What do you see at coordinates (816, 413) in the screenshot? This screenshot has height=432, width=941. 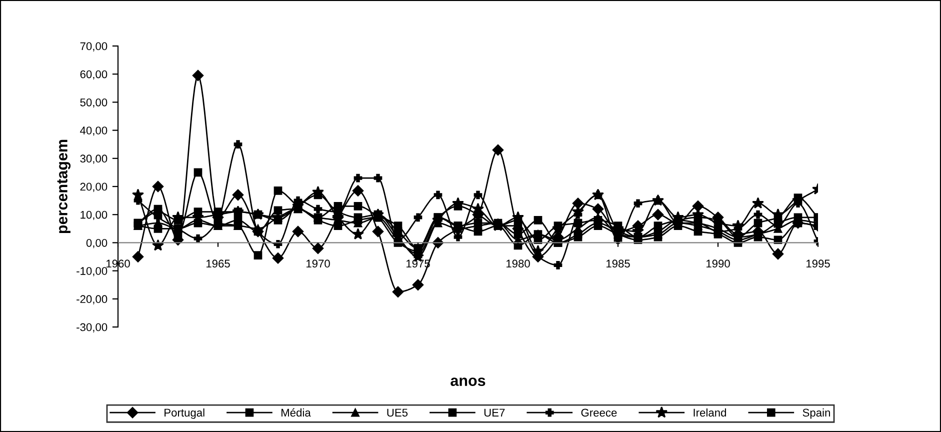 I see `legend-label: Spain` at bounding box center [816, 413].